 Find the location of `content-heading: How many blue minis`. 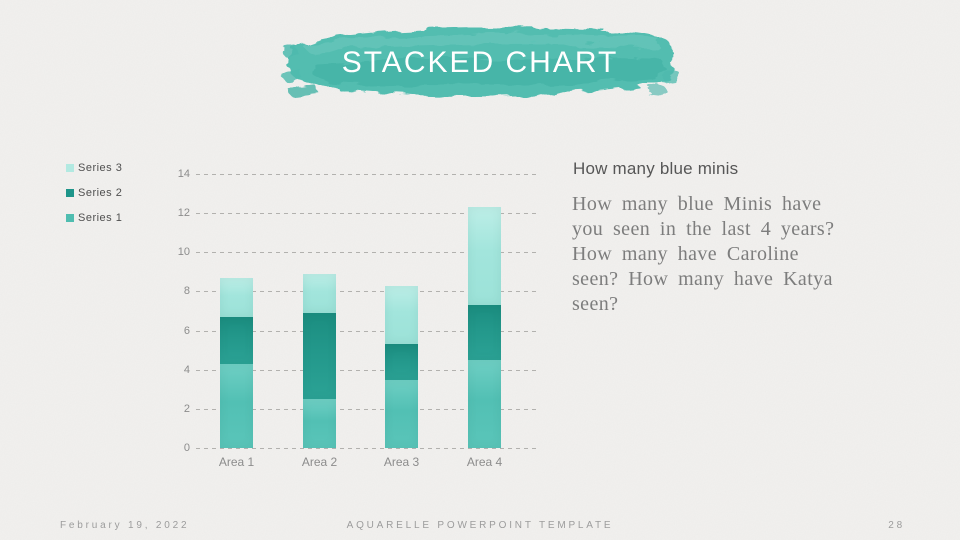

content-heading: How many blue minis is located at coordinates (656, 168).